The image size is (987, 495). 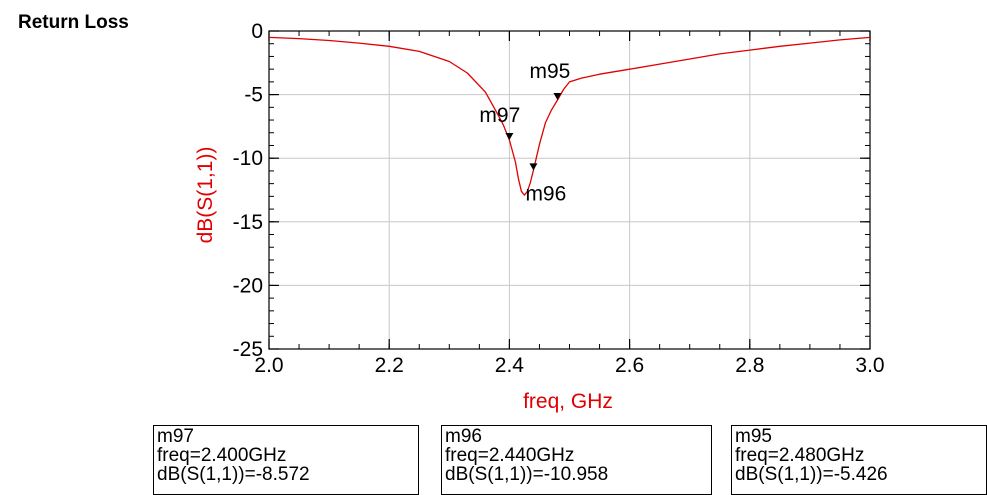 What do you see at coordinates (557, 97) in the screenshot?
I see `marker-triangle-m95` at bounding box center [557, 97].